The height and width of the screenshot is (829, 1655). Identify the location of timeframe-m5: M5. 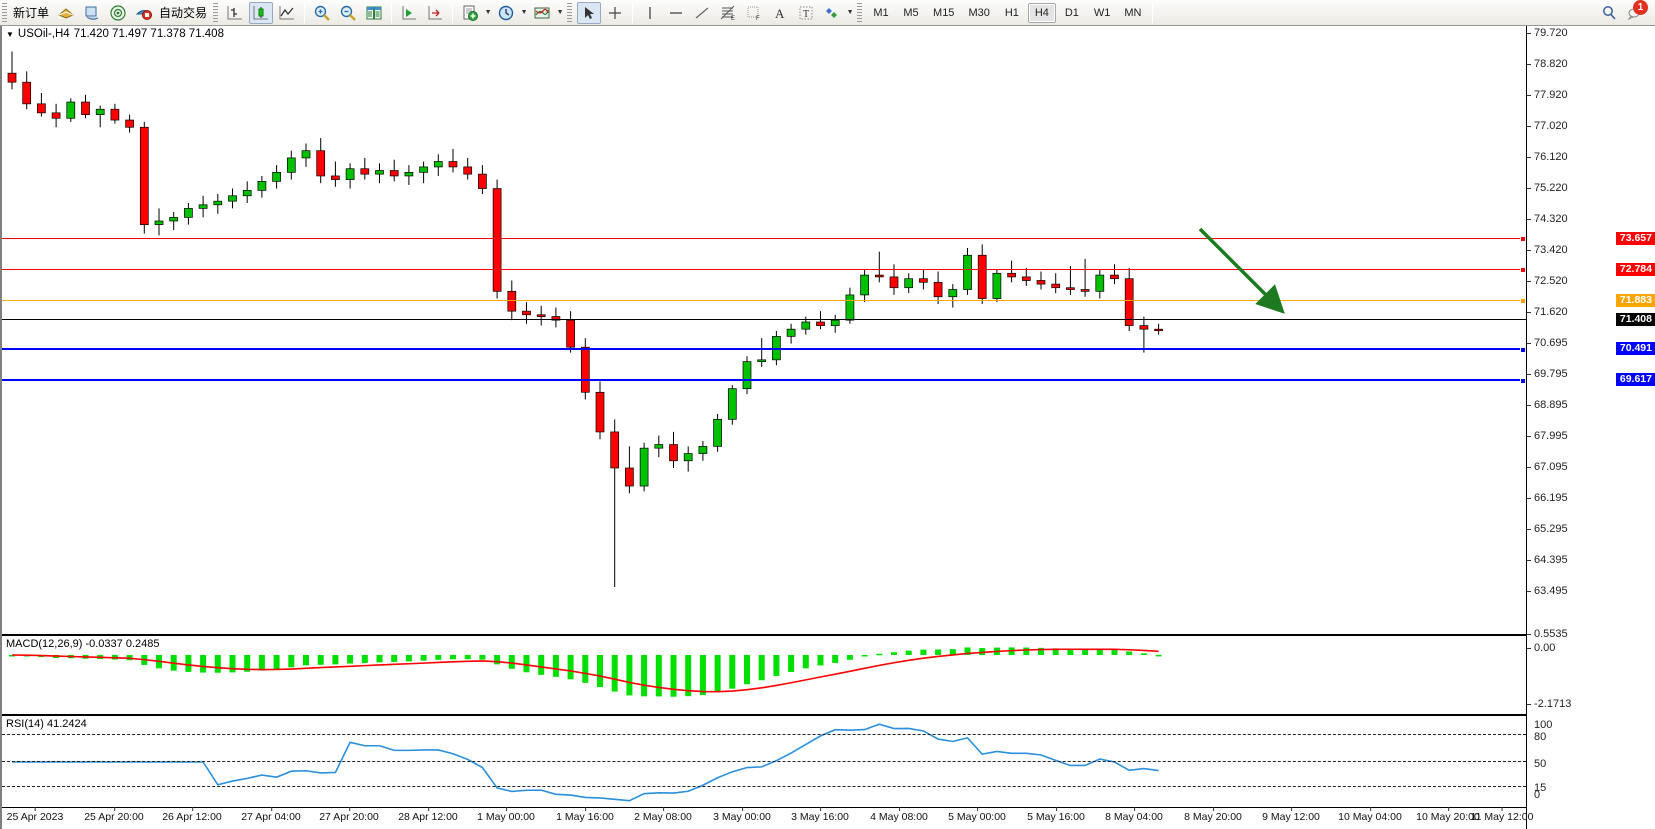
(911, 12).